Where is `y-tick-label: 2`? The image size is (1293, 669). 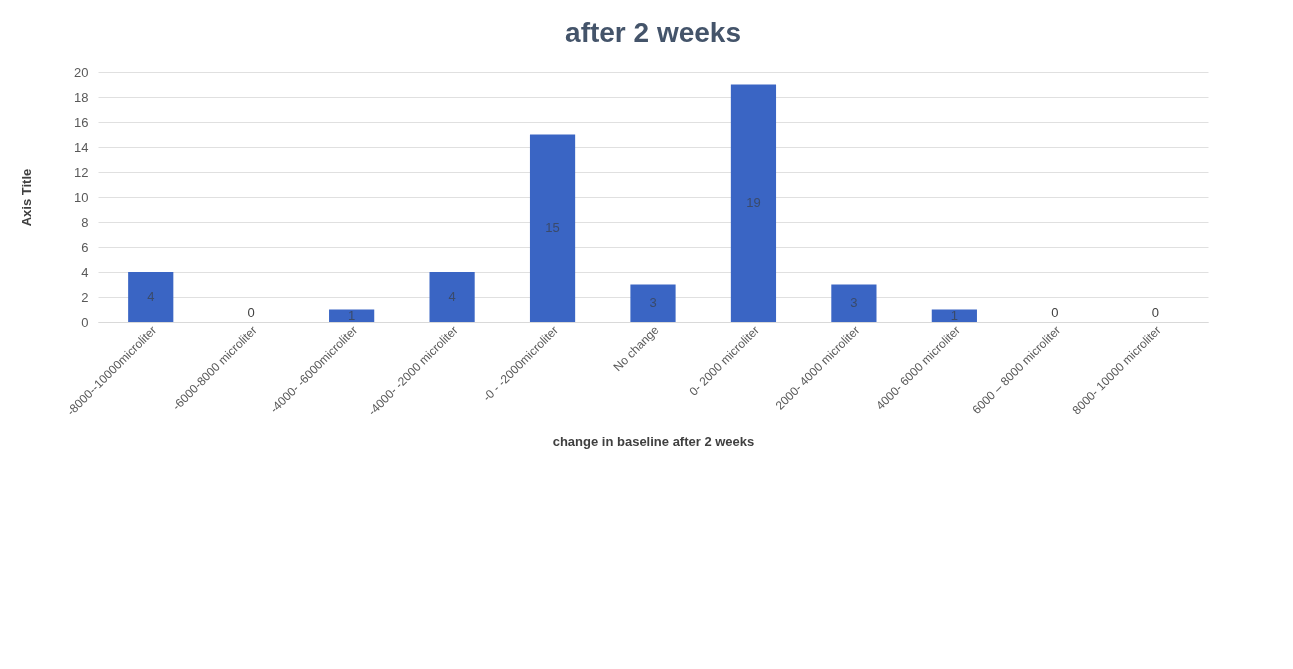 y-tick-label: 2 is located at coordinates (85, 297).